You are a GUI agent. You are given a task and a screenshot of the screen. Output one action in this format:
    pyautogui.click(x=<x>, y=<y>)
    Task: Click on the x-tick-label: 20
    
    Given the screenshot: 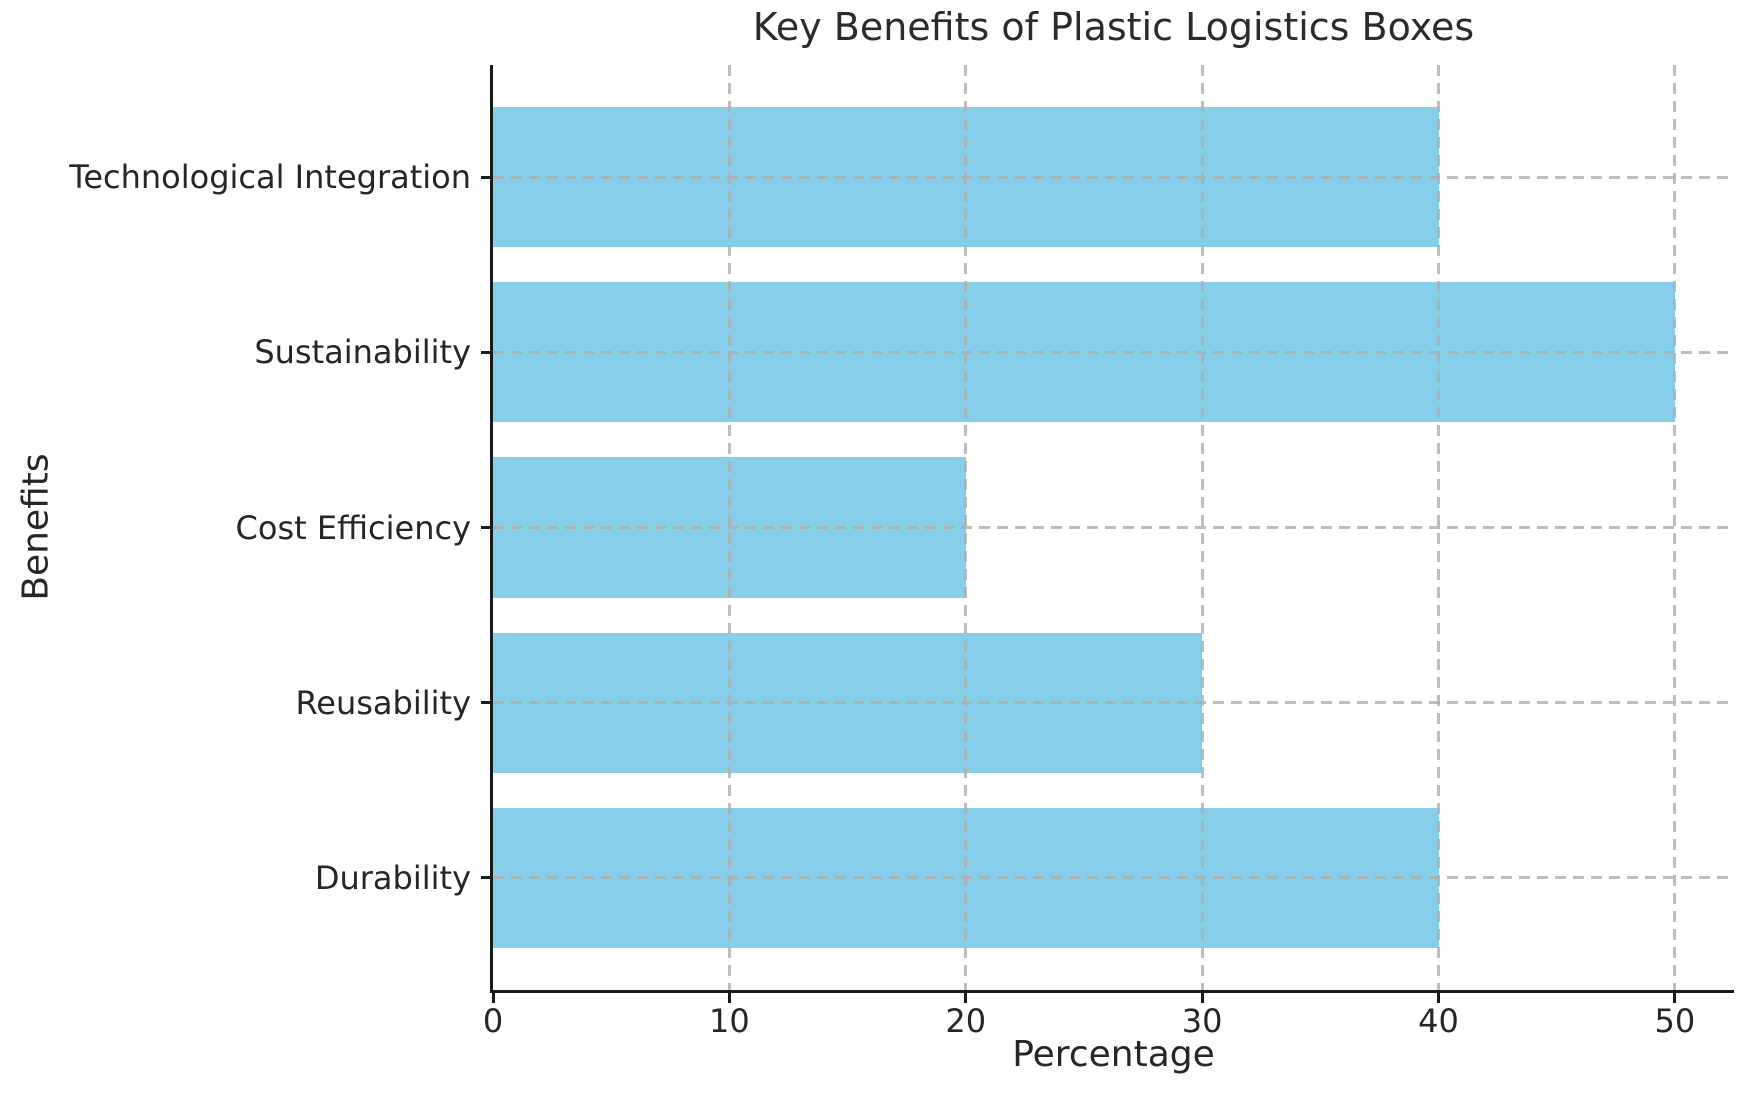 What is the action you would take?
    pyautogui.click(x=966, y=1021)
    